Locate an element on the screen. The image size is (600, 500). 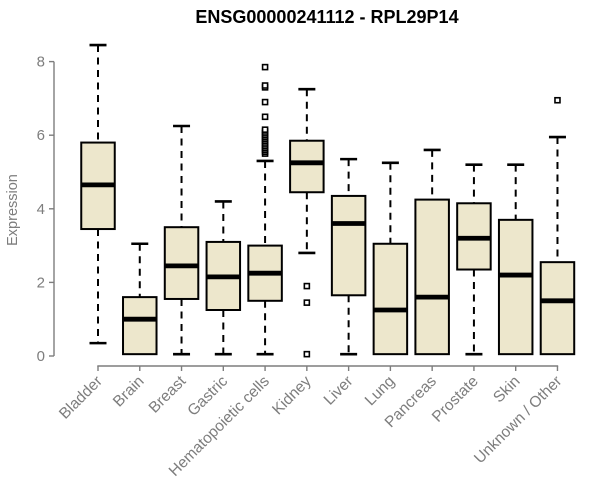
x-tick-label-lung: Lung is located at coordinates (380, 391).